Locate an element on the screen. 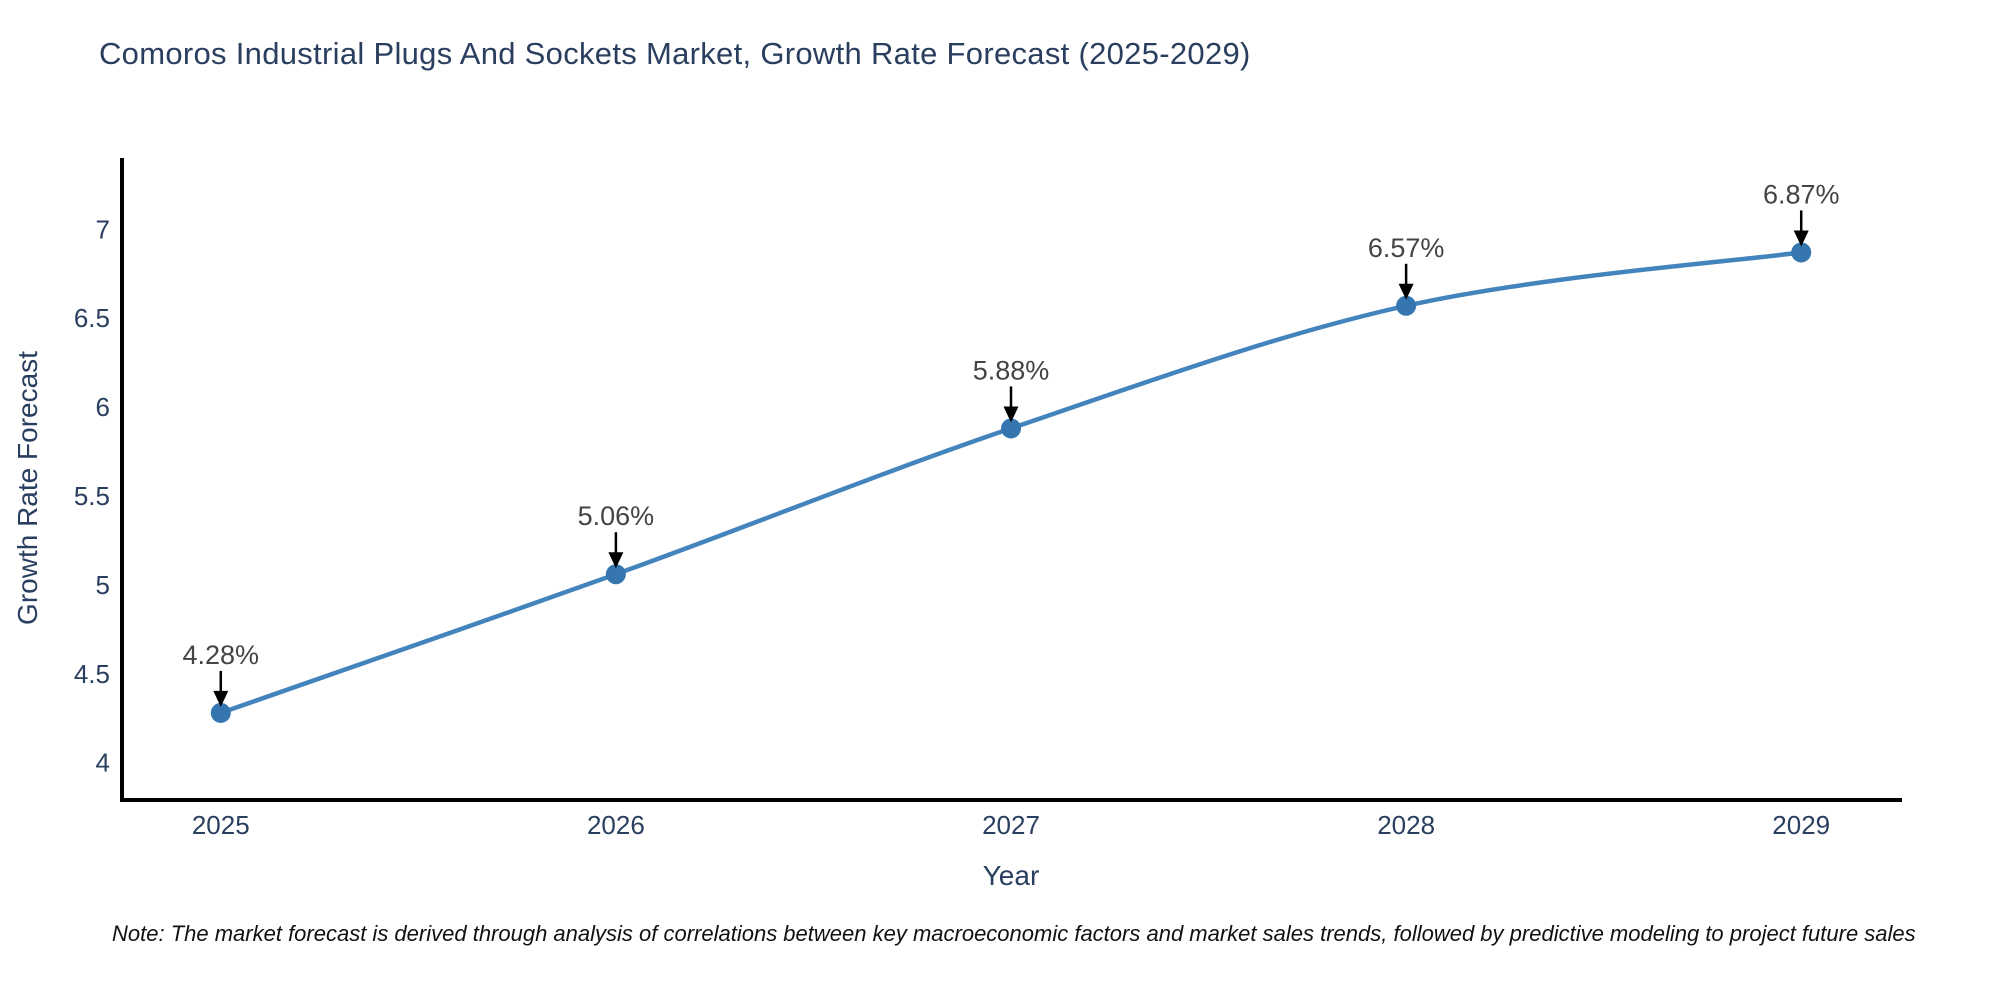 The height and width of the screenshot is (1000, 2000). y-axis-tick-label: 4 is located at coordinates (103, 763).